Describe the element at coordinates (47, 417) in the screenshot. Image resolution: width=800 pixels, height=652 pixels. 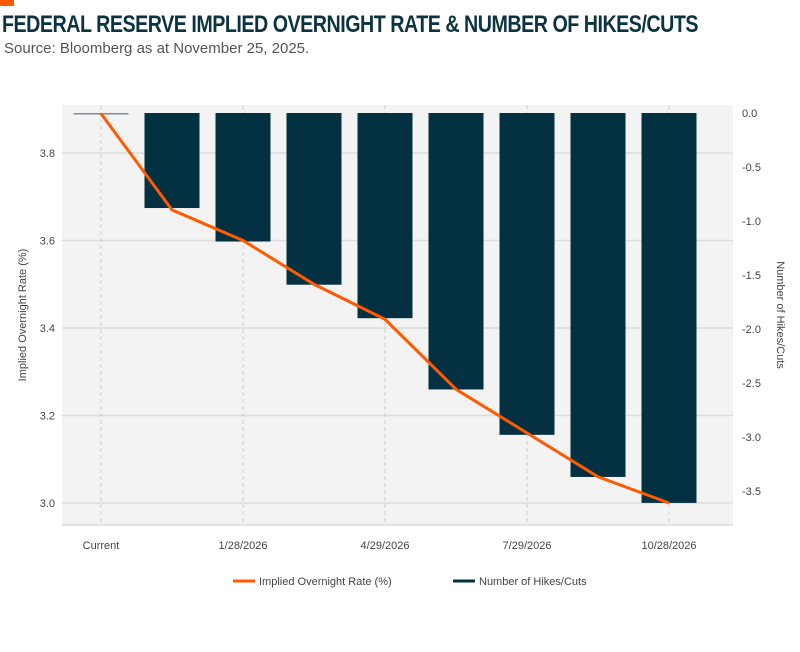
I see `y-tick-label: 3.2` at that location.